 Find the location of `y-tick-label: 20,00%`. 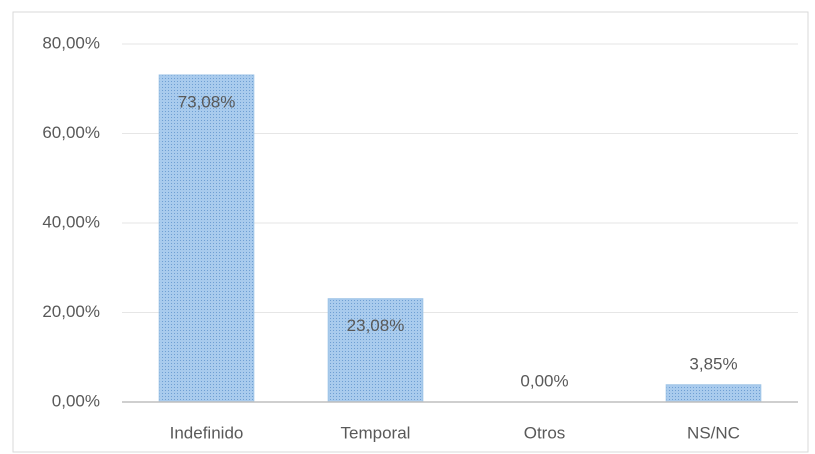

y-tick-label: 20,00% is located at coordinates (71, 311).